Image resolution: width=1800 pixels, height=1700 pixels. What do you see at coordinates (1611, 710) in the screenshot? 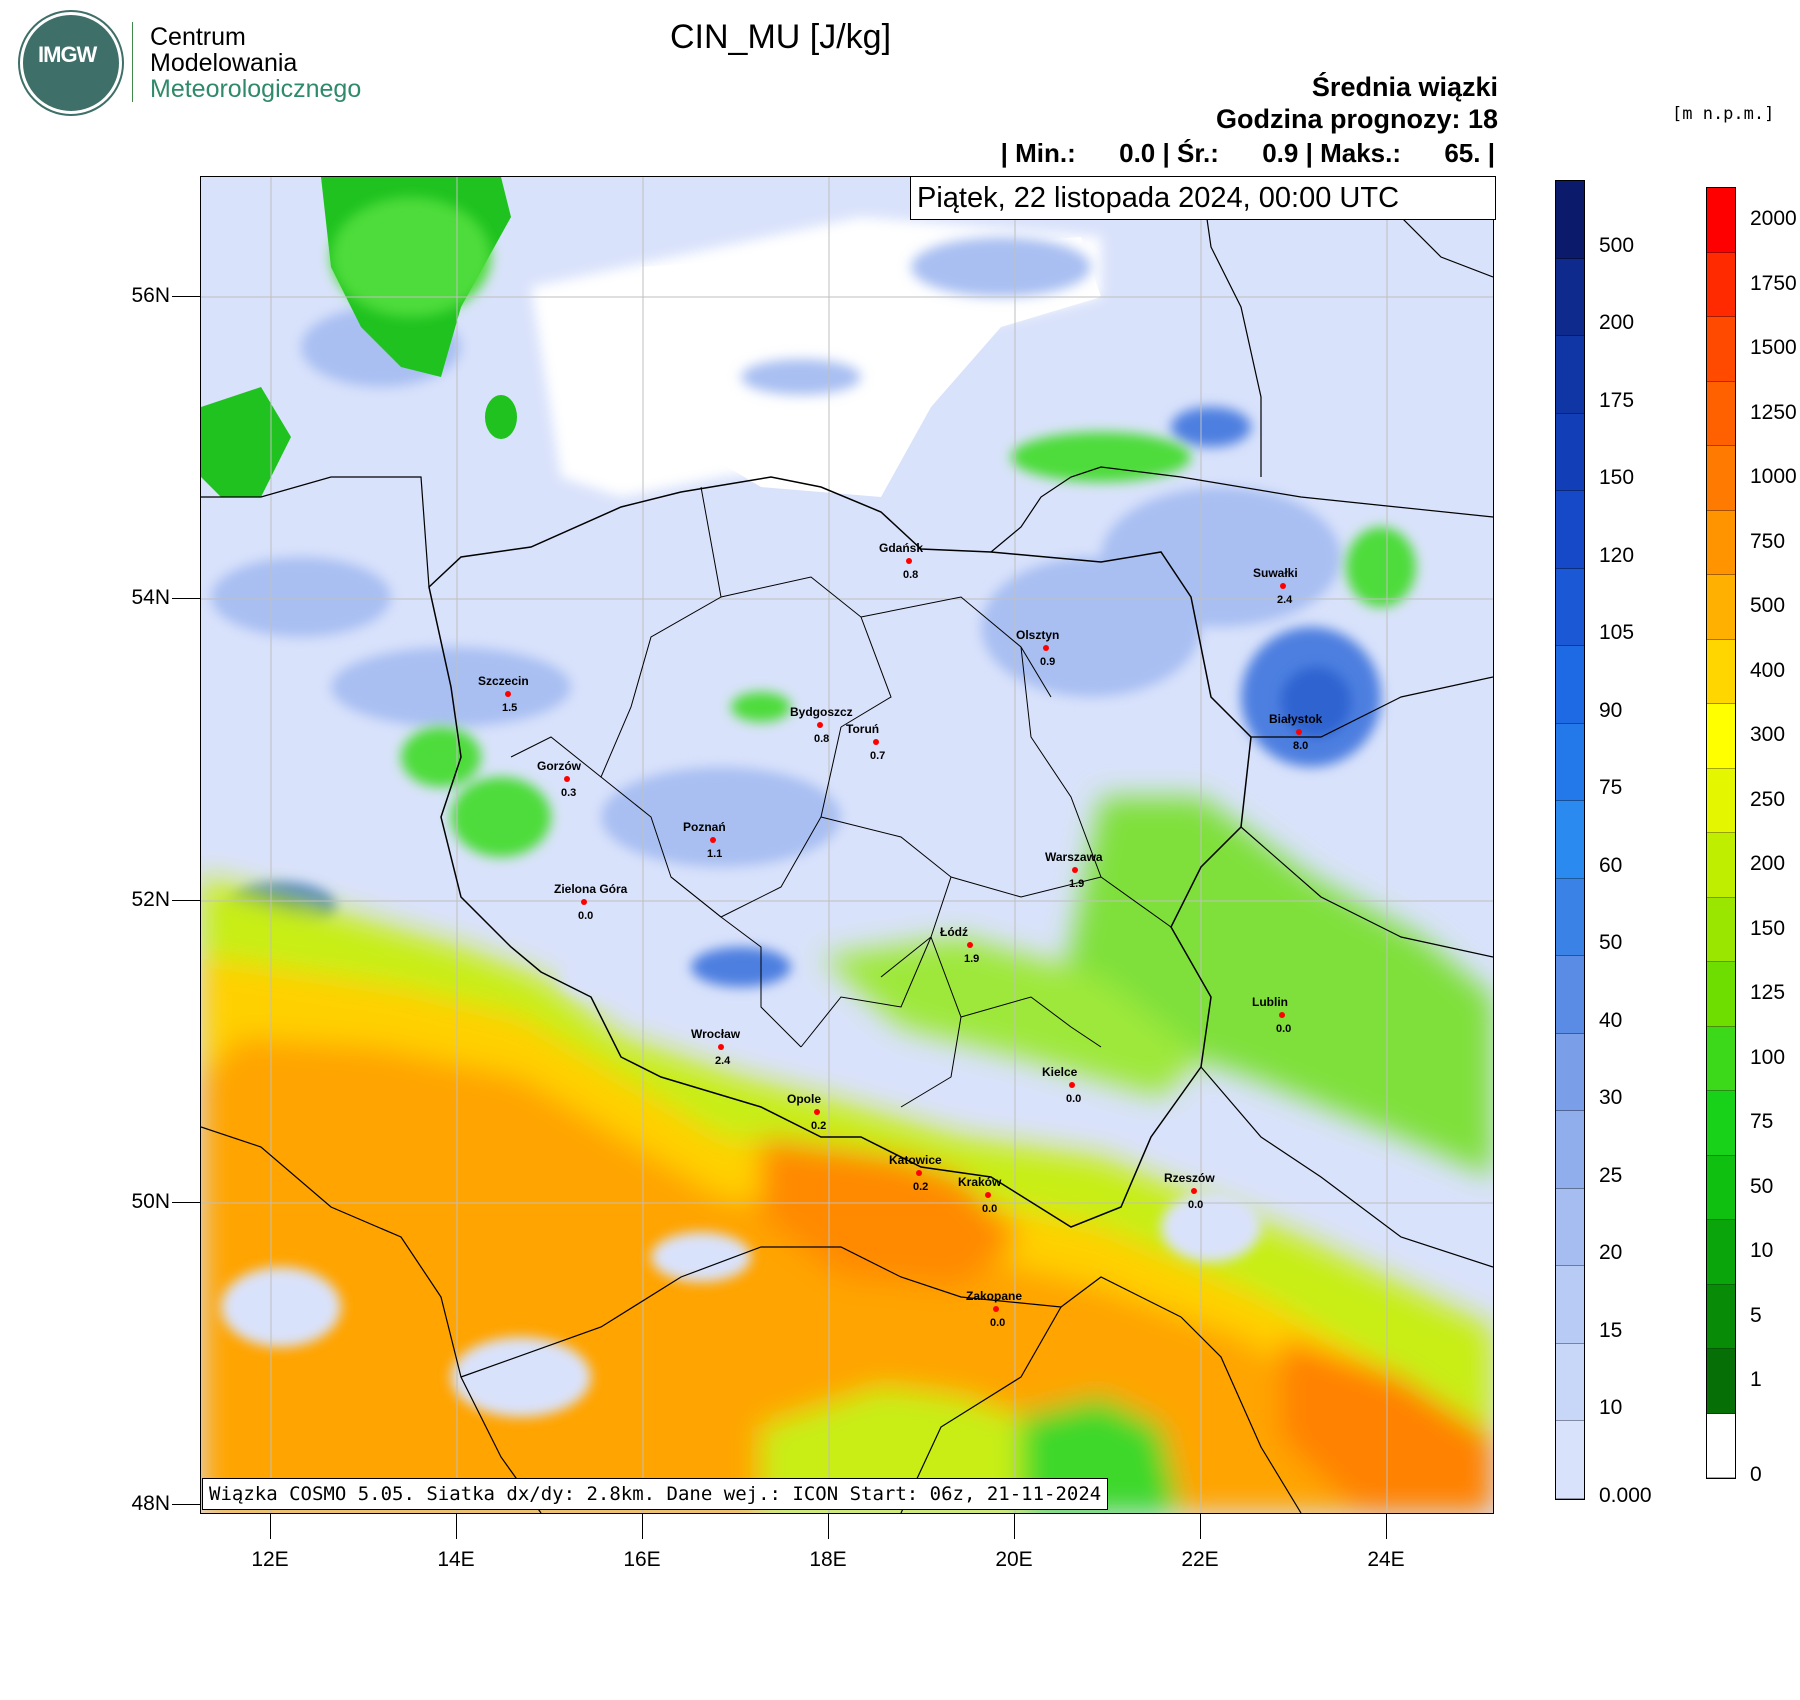
I see `colorbar-label: 90` at bounding box center [1611, 710].